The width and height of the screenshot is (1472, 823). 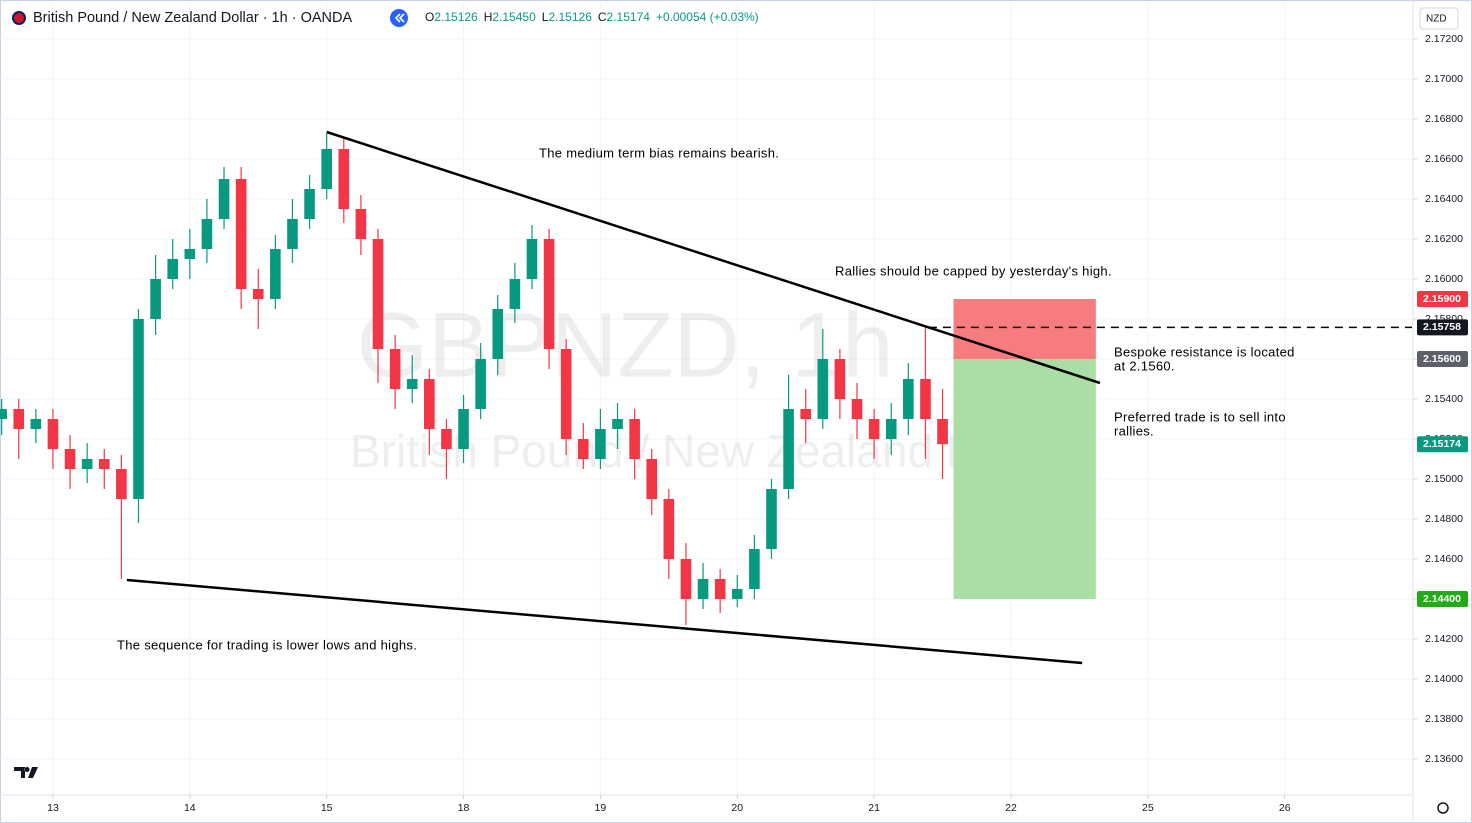 I want to click on x-tick-label: 20, so click(x=737, y=808).